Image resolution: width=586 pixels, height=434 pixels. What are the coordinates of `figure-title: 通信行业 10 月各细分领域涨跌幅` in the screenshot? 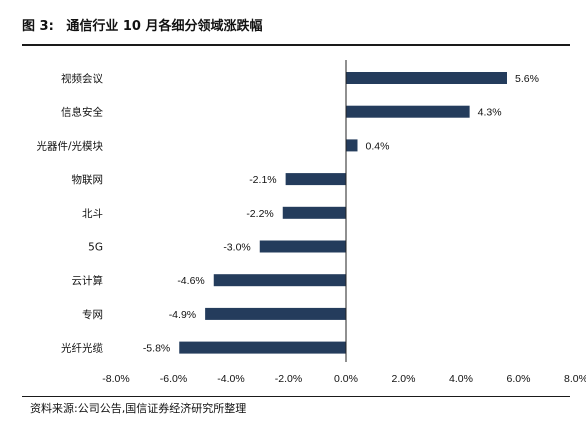 It's located at (164, 26).